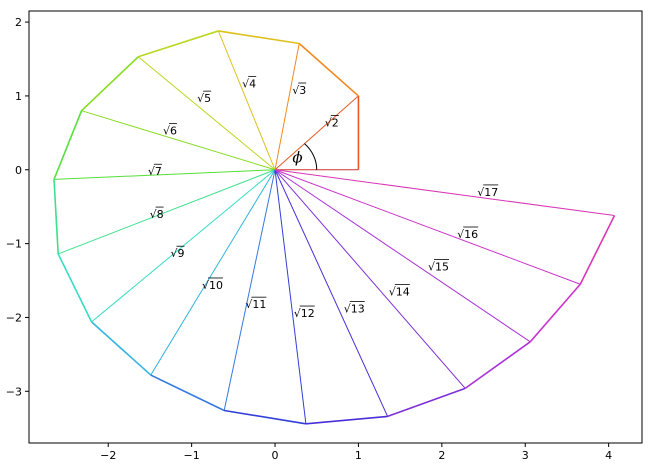 This screenshot has height=469, width=653. Describe the element at coordinates (525, 455) in the screenshot. I see `x-tick-label: 3` at that location.